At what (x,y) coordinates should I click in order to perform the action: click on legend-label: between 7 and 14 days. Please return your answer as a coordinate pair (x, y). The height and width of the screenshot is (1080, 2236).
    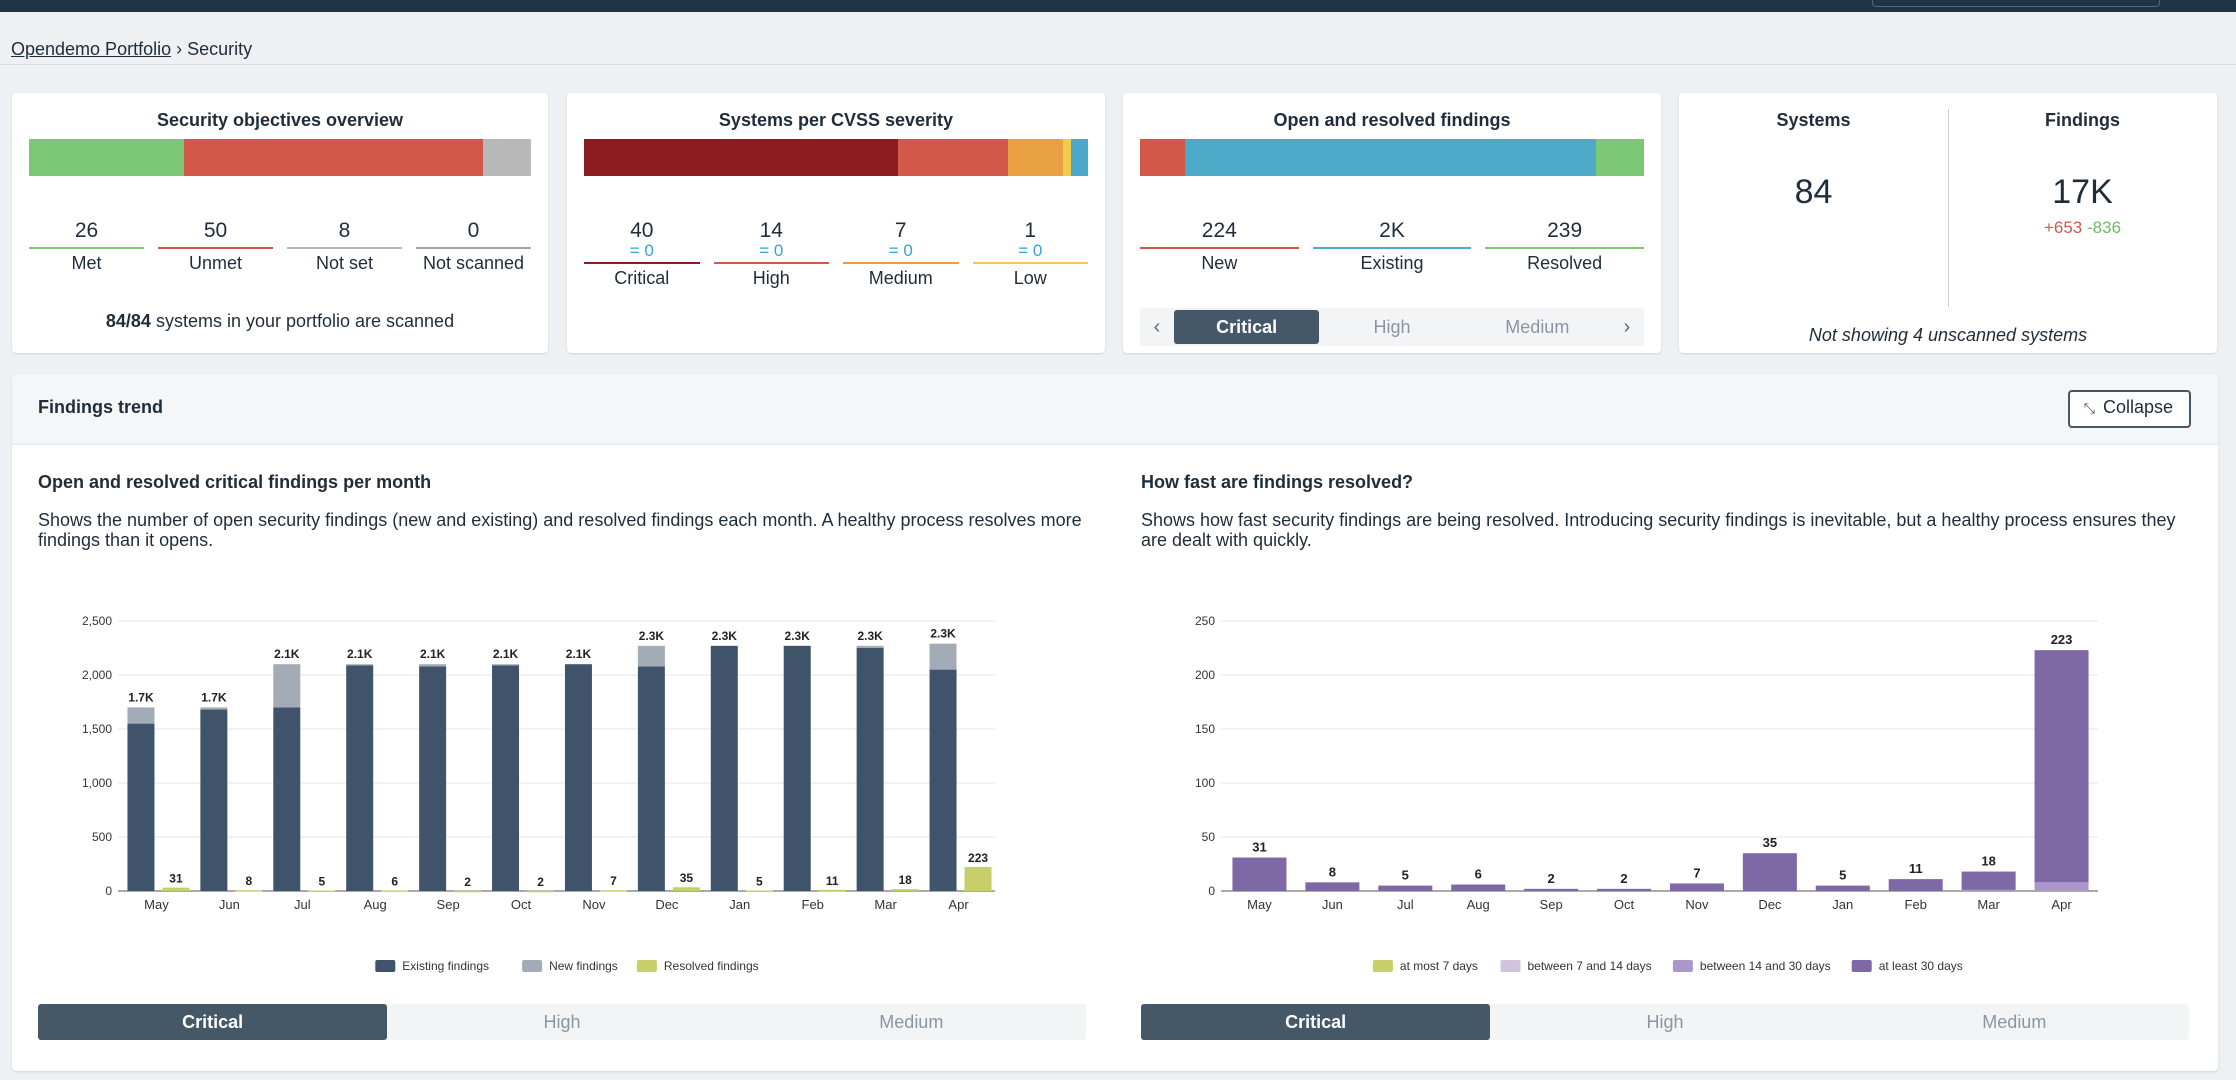
    Looking at the image, I should click on (1590, 966).